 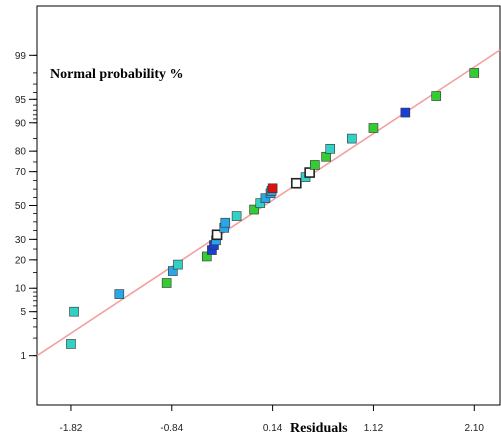 I want to click on y-tick-label: 90, so click(x=21, y=123).